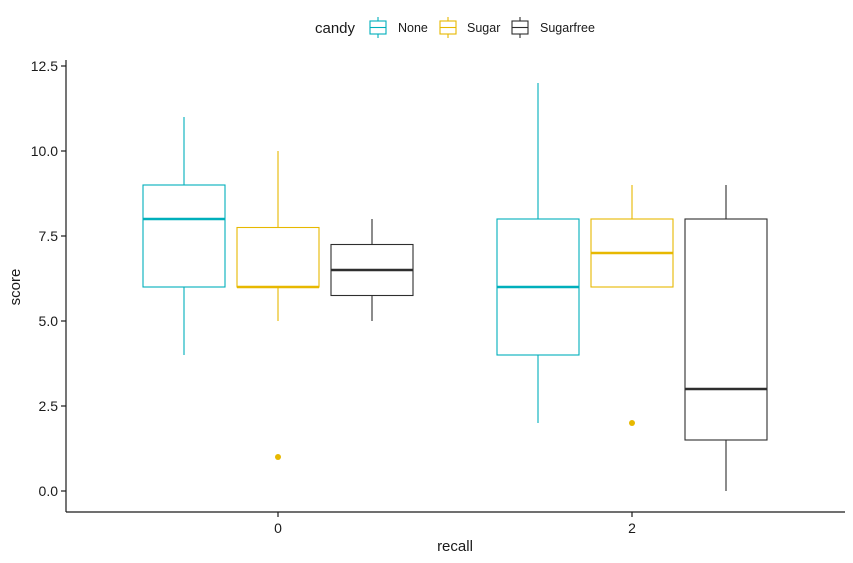 The height and width of the screenshot is (563, 853). Describe the element at coordinates (413, 28) in the screenshot. I see `legend-label-none: None` at that location.